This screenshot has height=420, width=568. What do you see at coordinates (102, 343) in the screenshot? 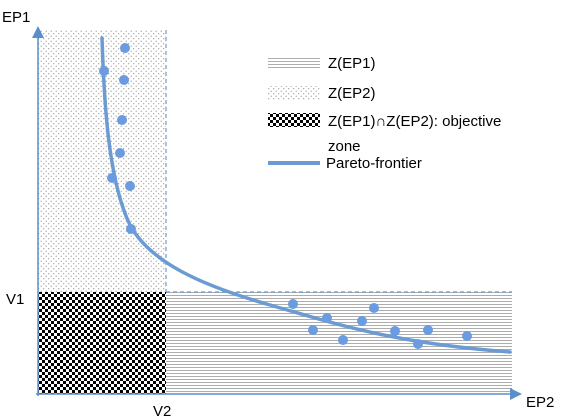
I see `objective-zone-region` at bounding box center [102, 343].